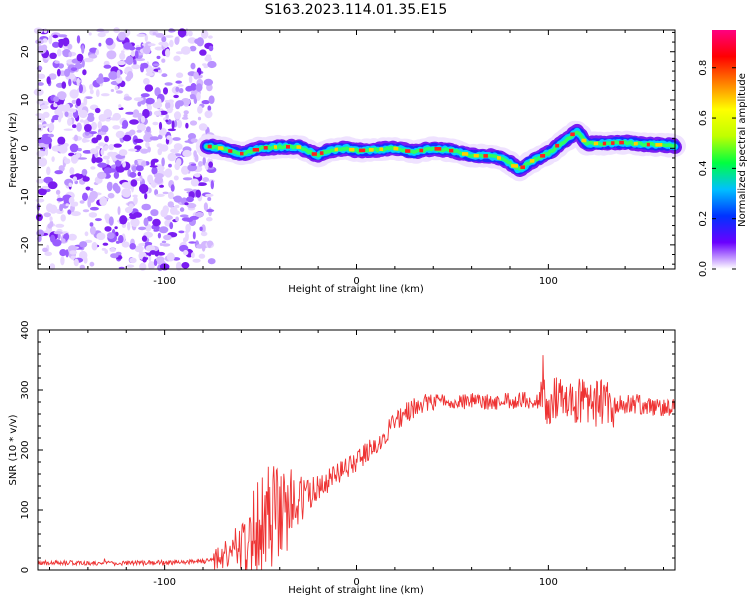  What do you see at coordinates (703, 118) in the screenshot?
I see `colorbar-tick-label: 0.6` at bounding box center [703, 118].